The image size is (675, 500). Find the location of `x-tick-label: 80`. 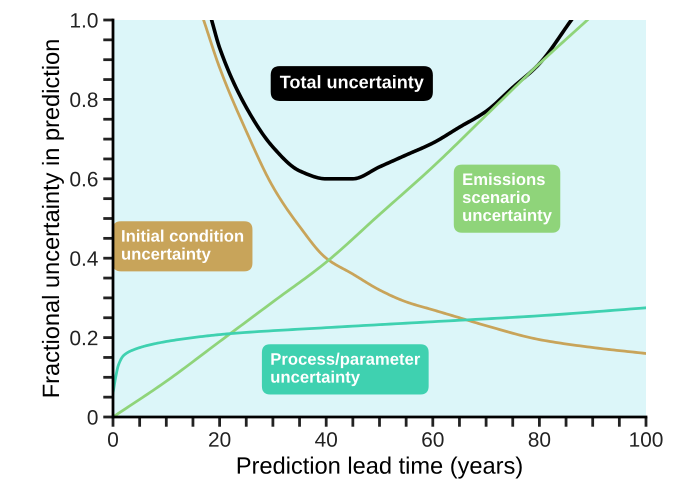

x-tick-label: 80 is located at coordinates (539, 439).